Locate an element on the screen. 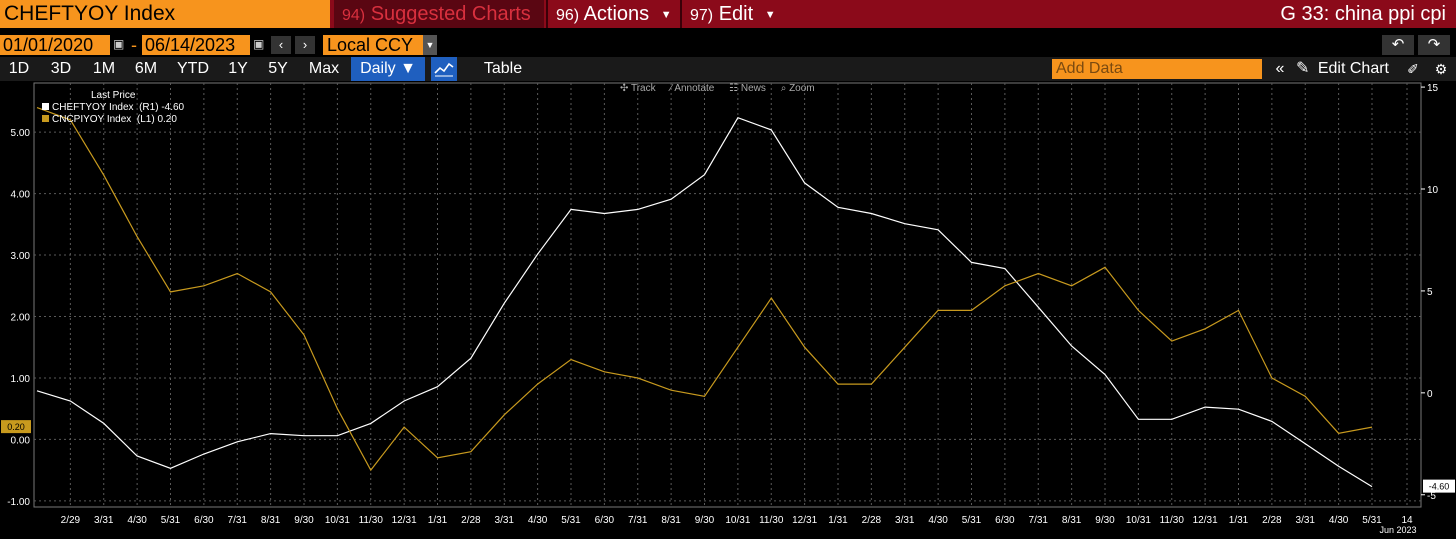 This screenshot has height=539, width=1456. legend-series-axis: (L1) is located at coordinates (145, 119).